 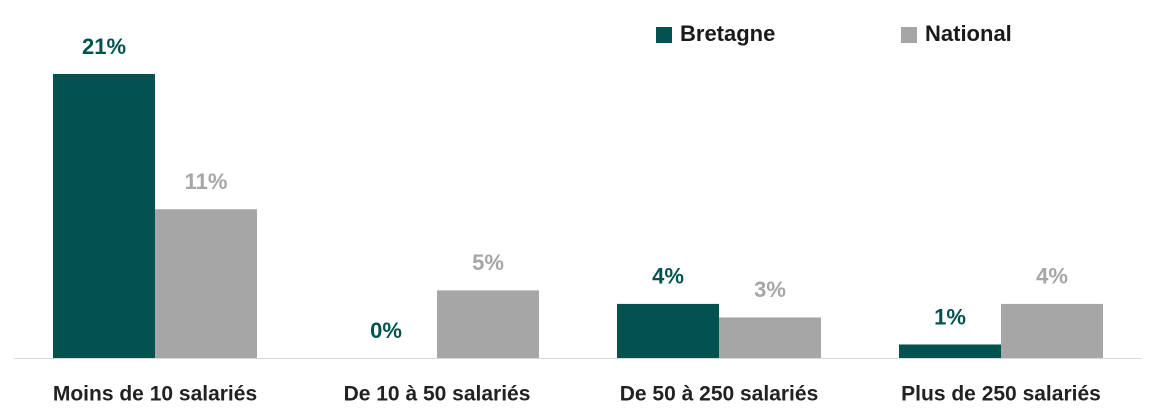 I want to click on x-tick-label: Moins de 10 salariés, so click(x=155, y=394).